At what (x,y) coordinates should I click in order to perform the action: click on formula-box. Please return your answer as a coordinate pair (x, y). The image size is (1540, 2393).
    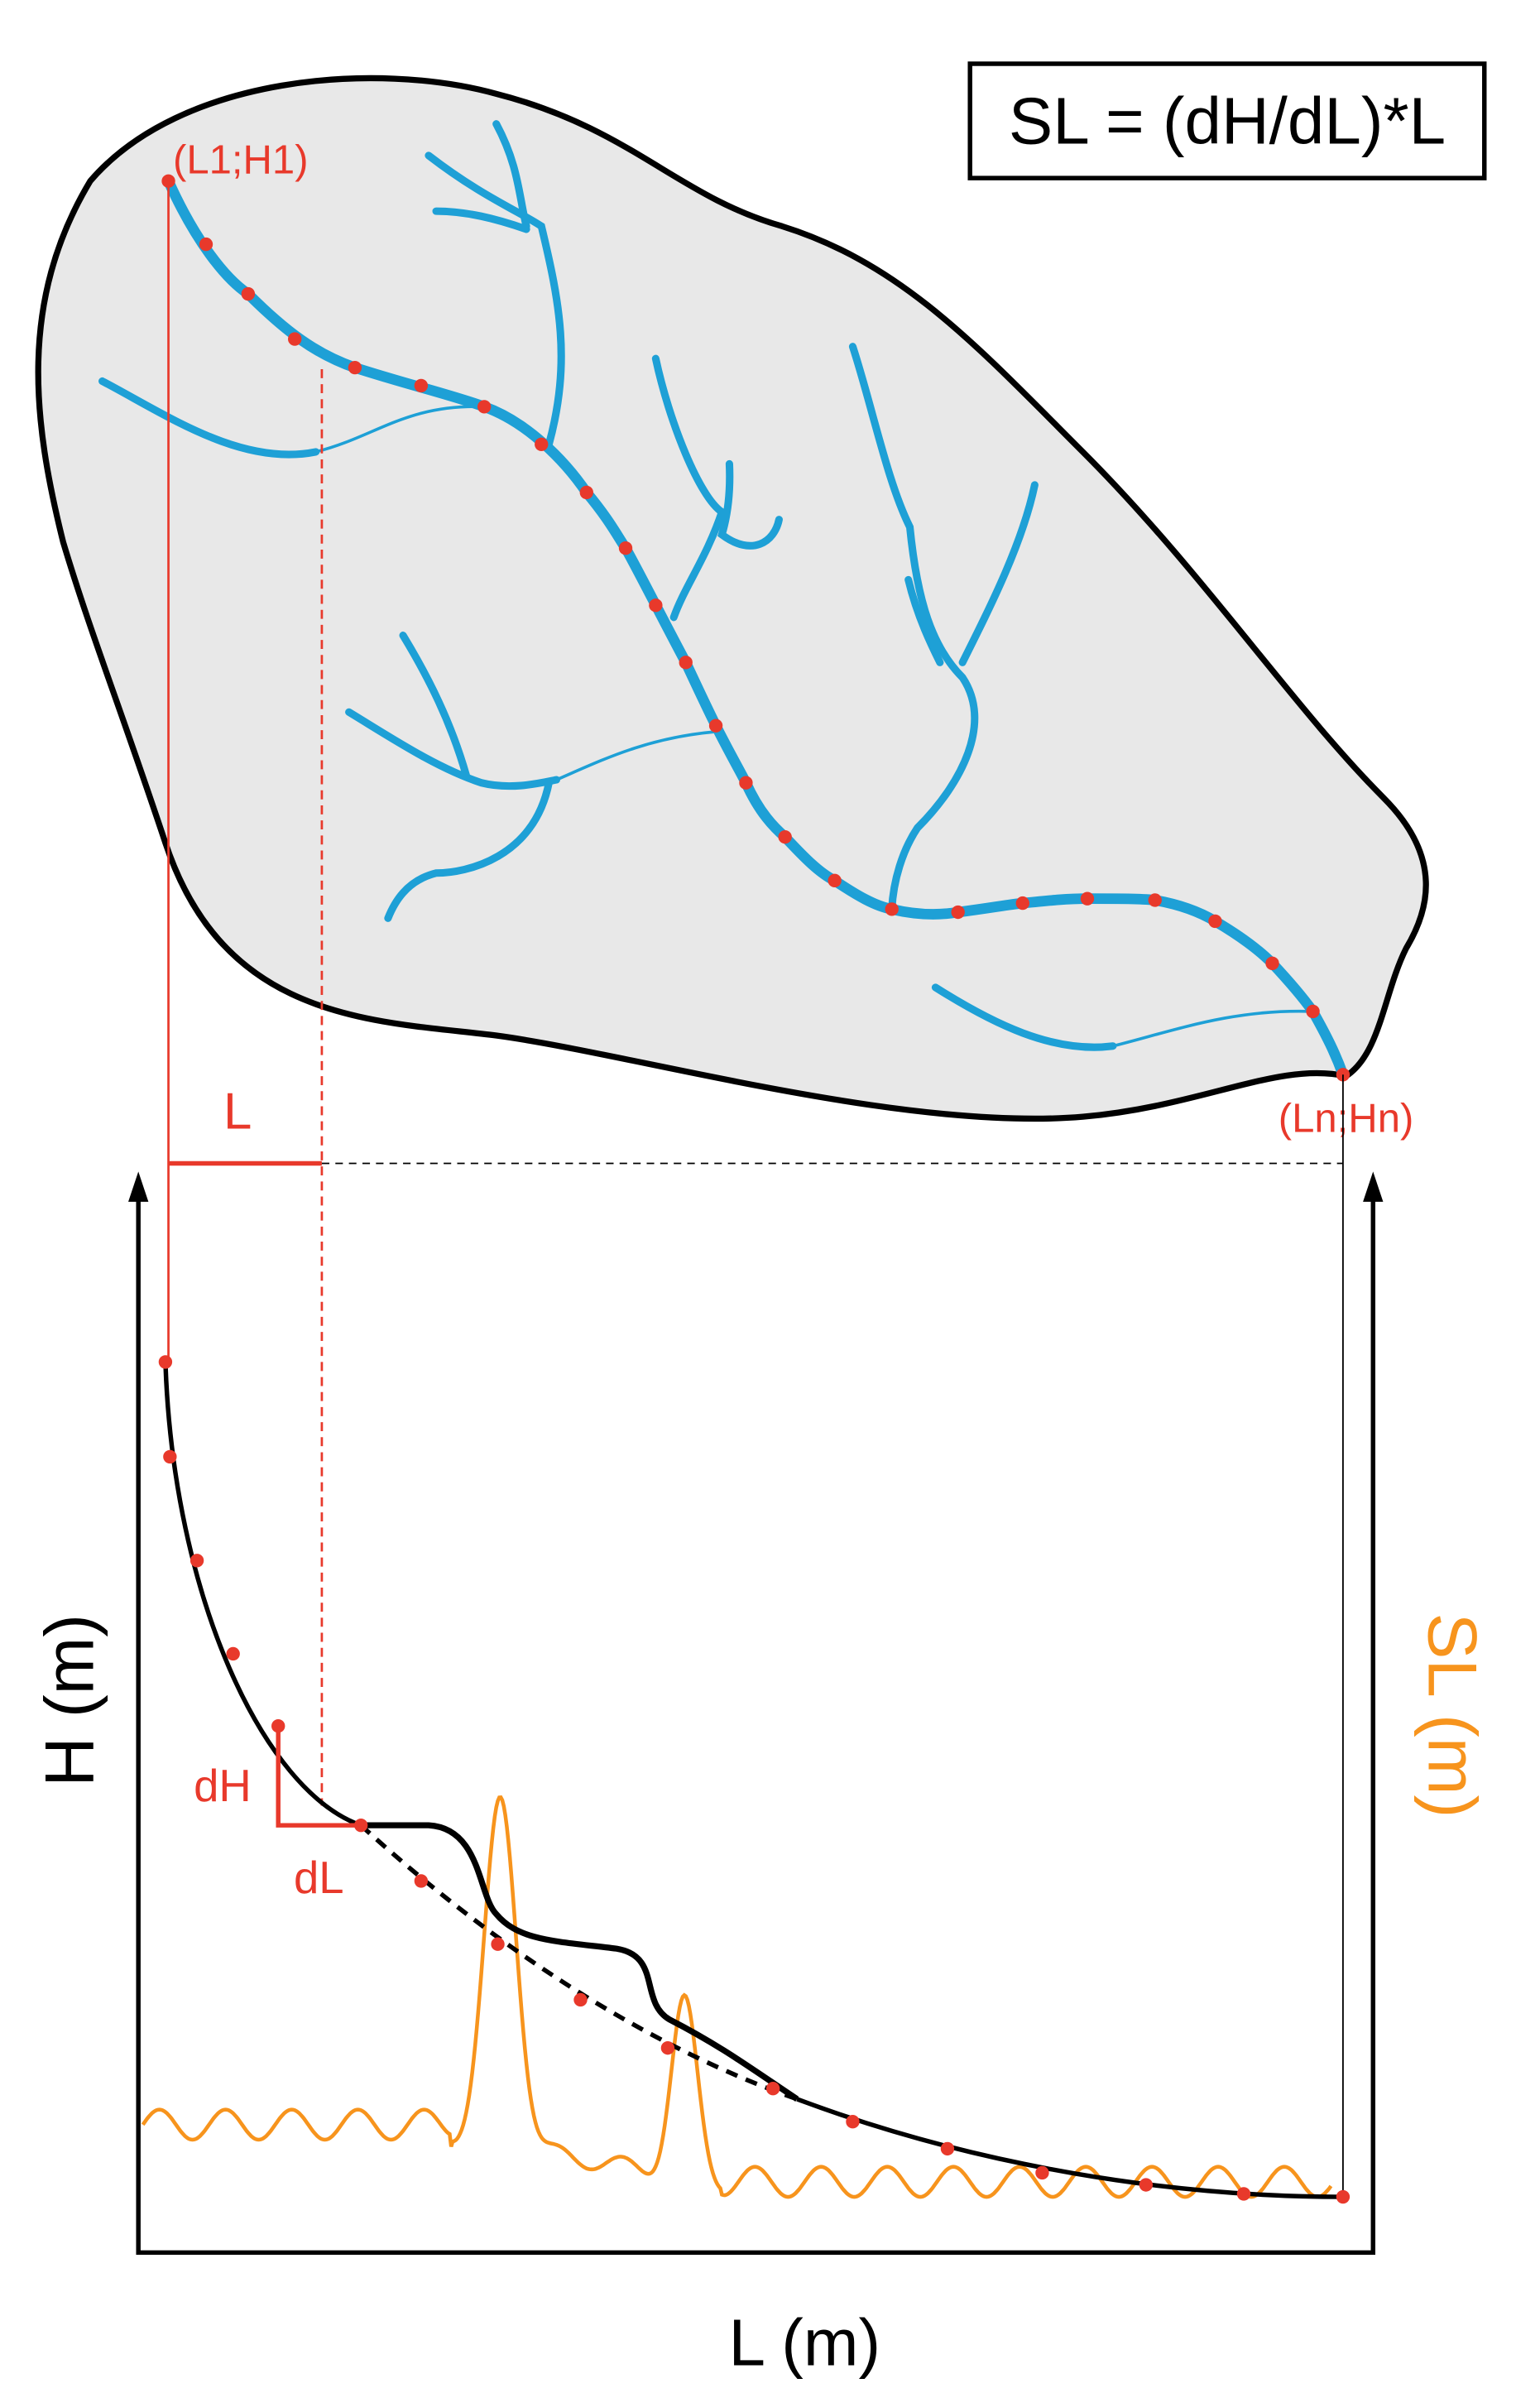
    Looking at the image, I should click on (1227, 120).